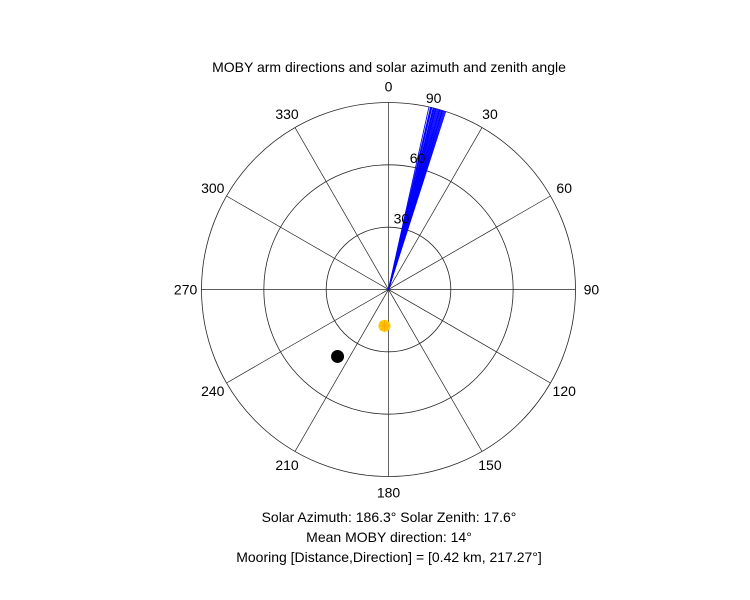  Describe the element at coordinates (565, 391) in the screenshot. I see `angular-tick-label-120: 120` at that location.